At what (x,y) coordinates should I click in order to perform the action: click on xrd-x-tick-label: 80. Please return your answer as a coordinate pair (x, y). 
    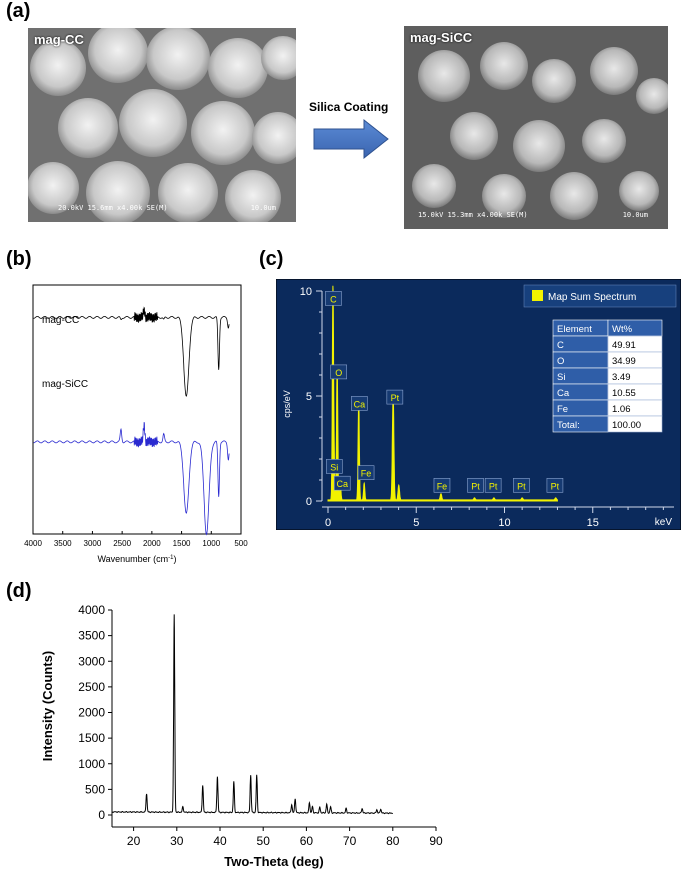
    Looking at the image, I should click on (393, 841).